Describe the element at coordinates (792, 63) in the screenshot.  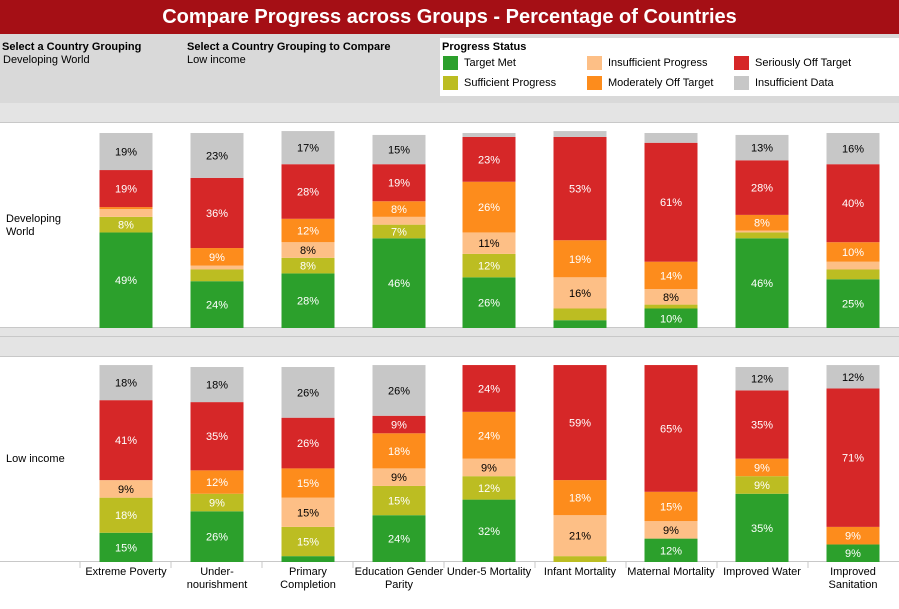
I see `legend-item-seriously-off: Seriously Off Target` at that location.